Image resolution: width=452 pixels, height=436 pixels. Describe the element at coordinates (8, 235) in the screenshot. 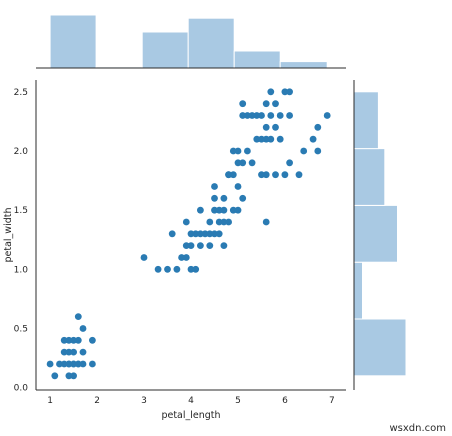

I see `y-axis-label: petal_width` at that location.